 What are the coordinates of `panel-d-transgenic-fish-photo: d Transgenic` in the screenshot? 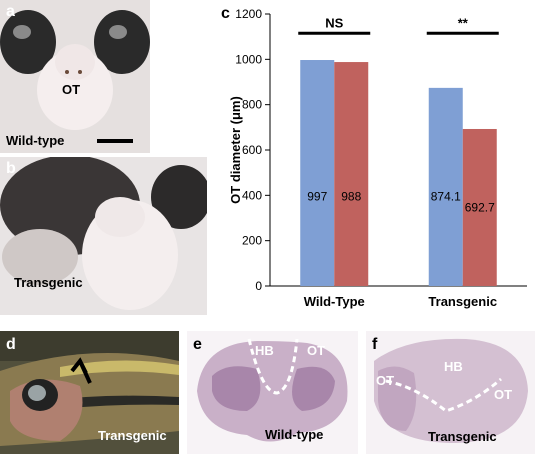 It's located at (89, 392).